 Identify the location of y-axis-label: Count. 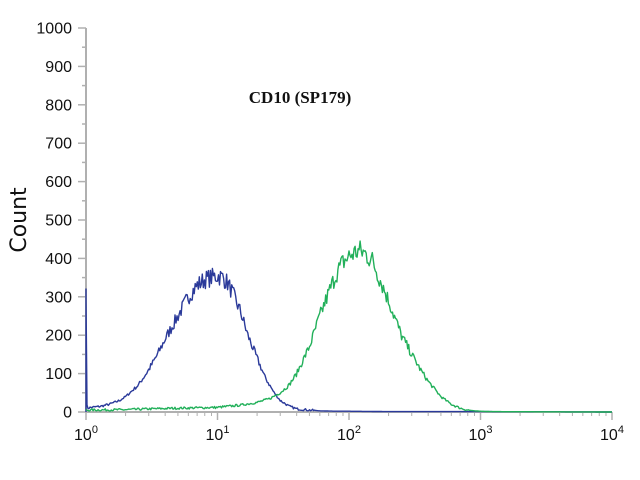
(19, 220).